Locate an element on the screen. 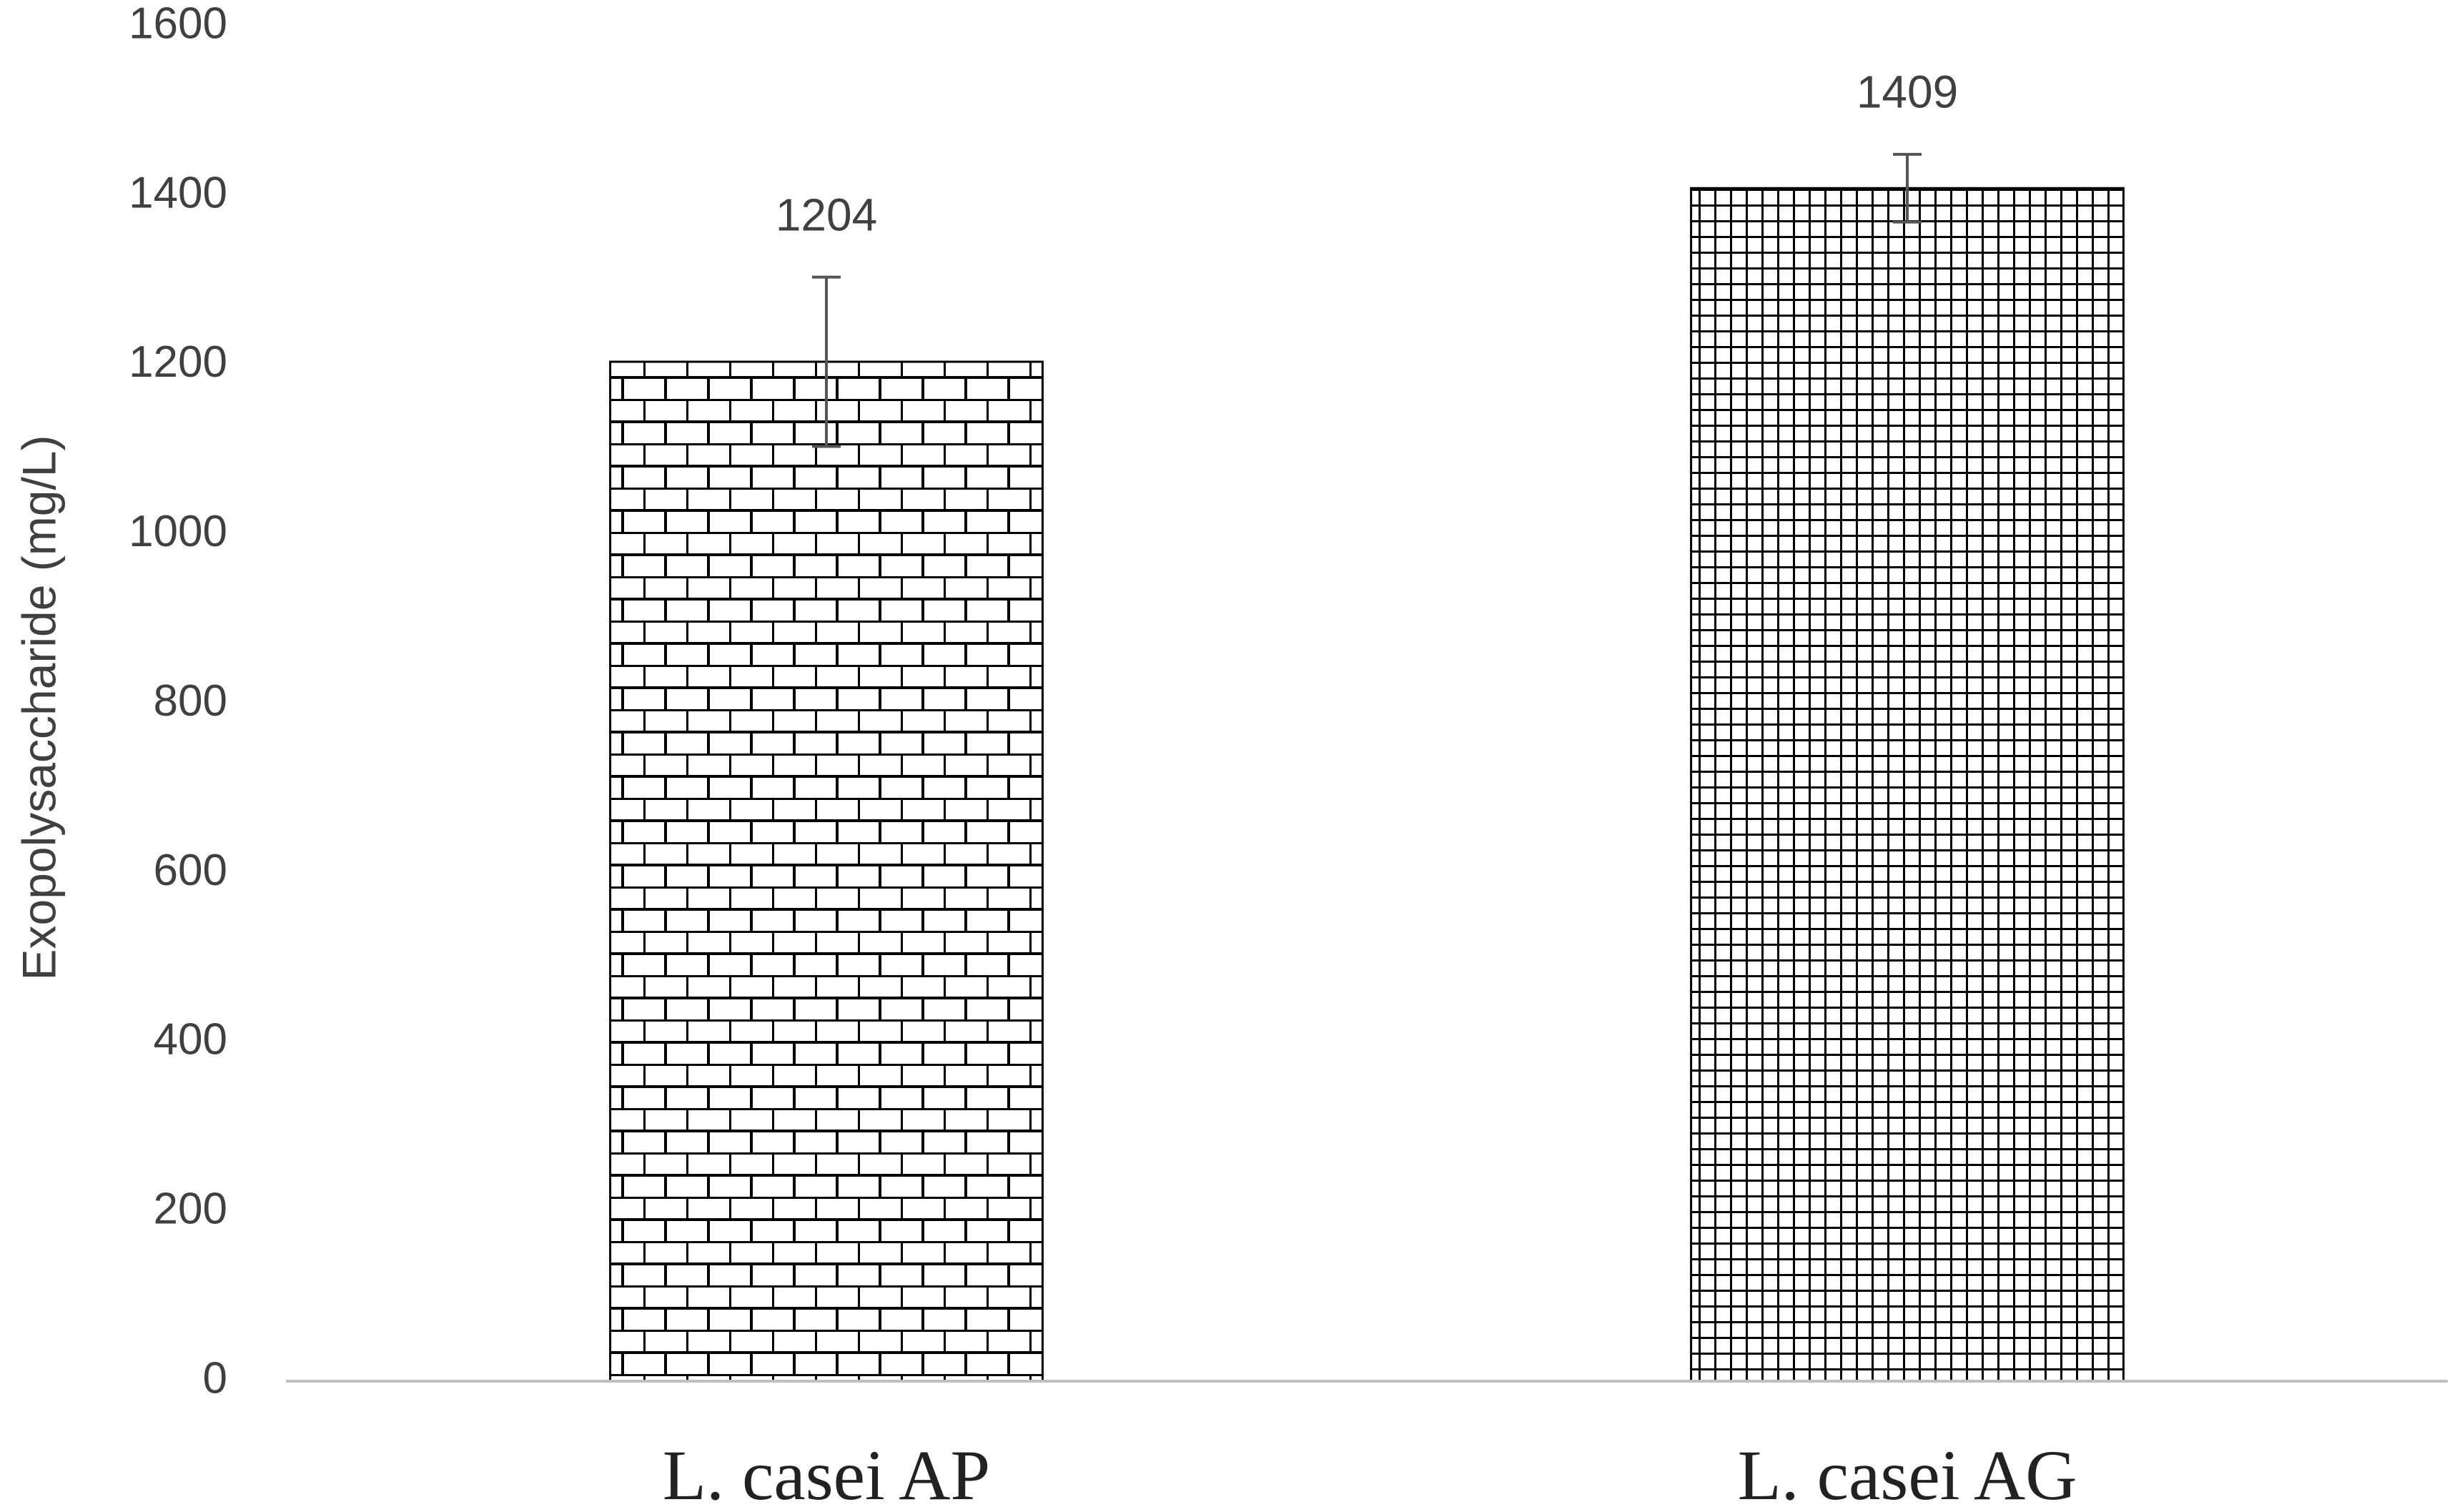 This screenshot has width=2452, height=1512. y-tick-label: 1200 is located at coordinates (178, 362).